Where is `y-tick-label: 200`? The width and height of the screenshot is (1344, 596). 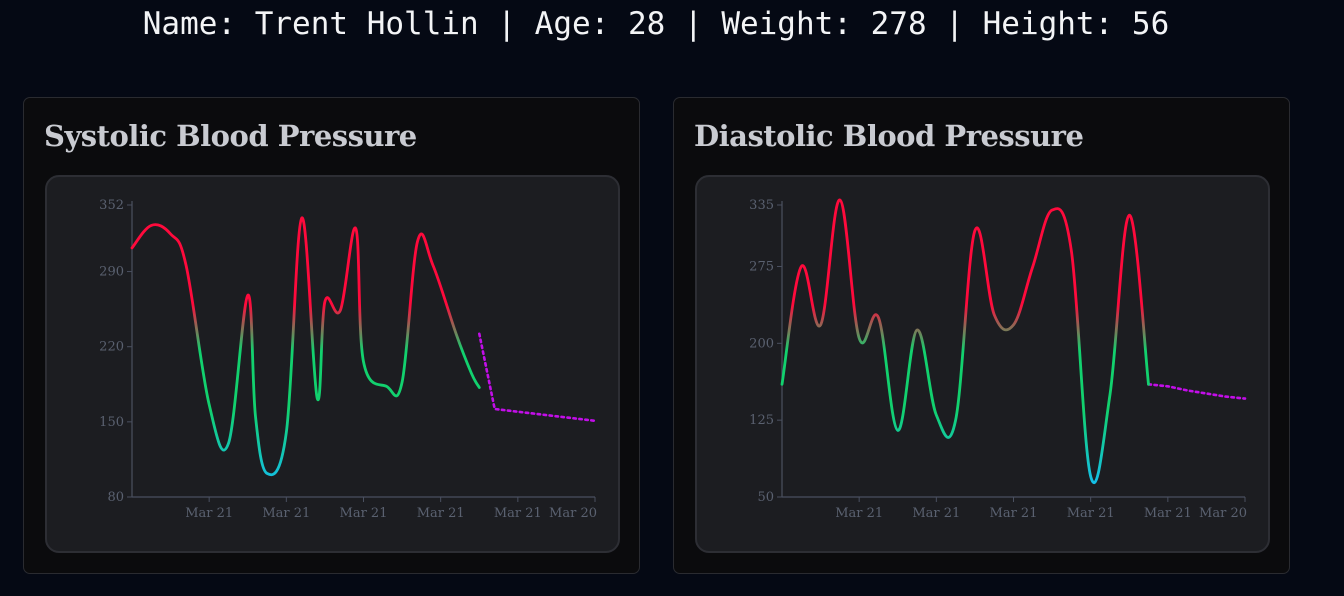 y-tick-label: 200 is located at coordinates (761, 343).